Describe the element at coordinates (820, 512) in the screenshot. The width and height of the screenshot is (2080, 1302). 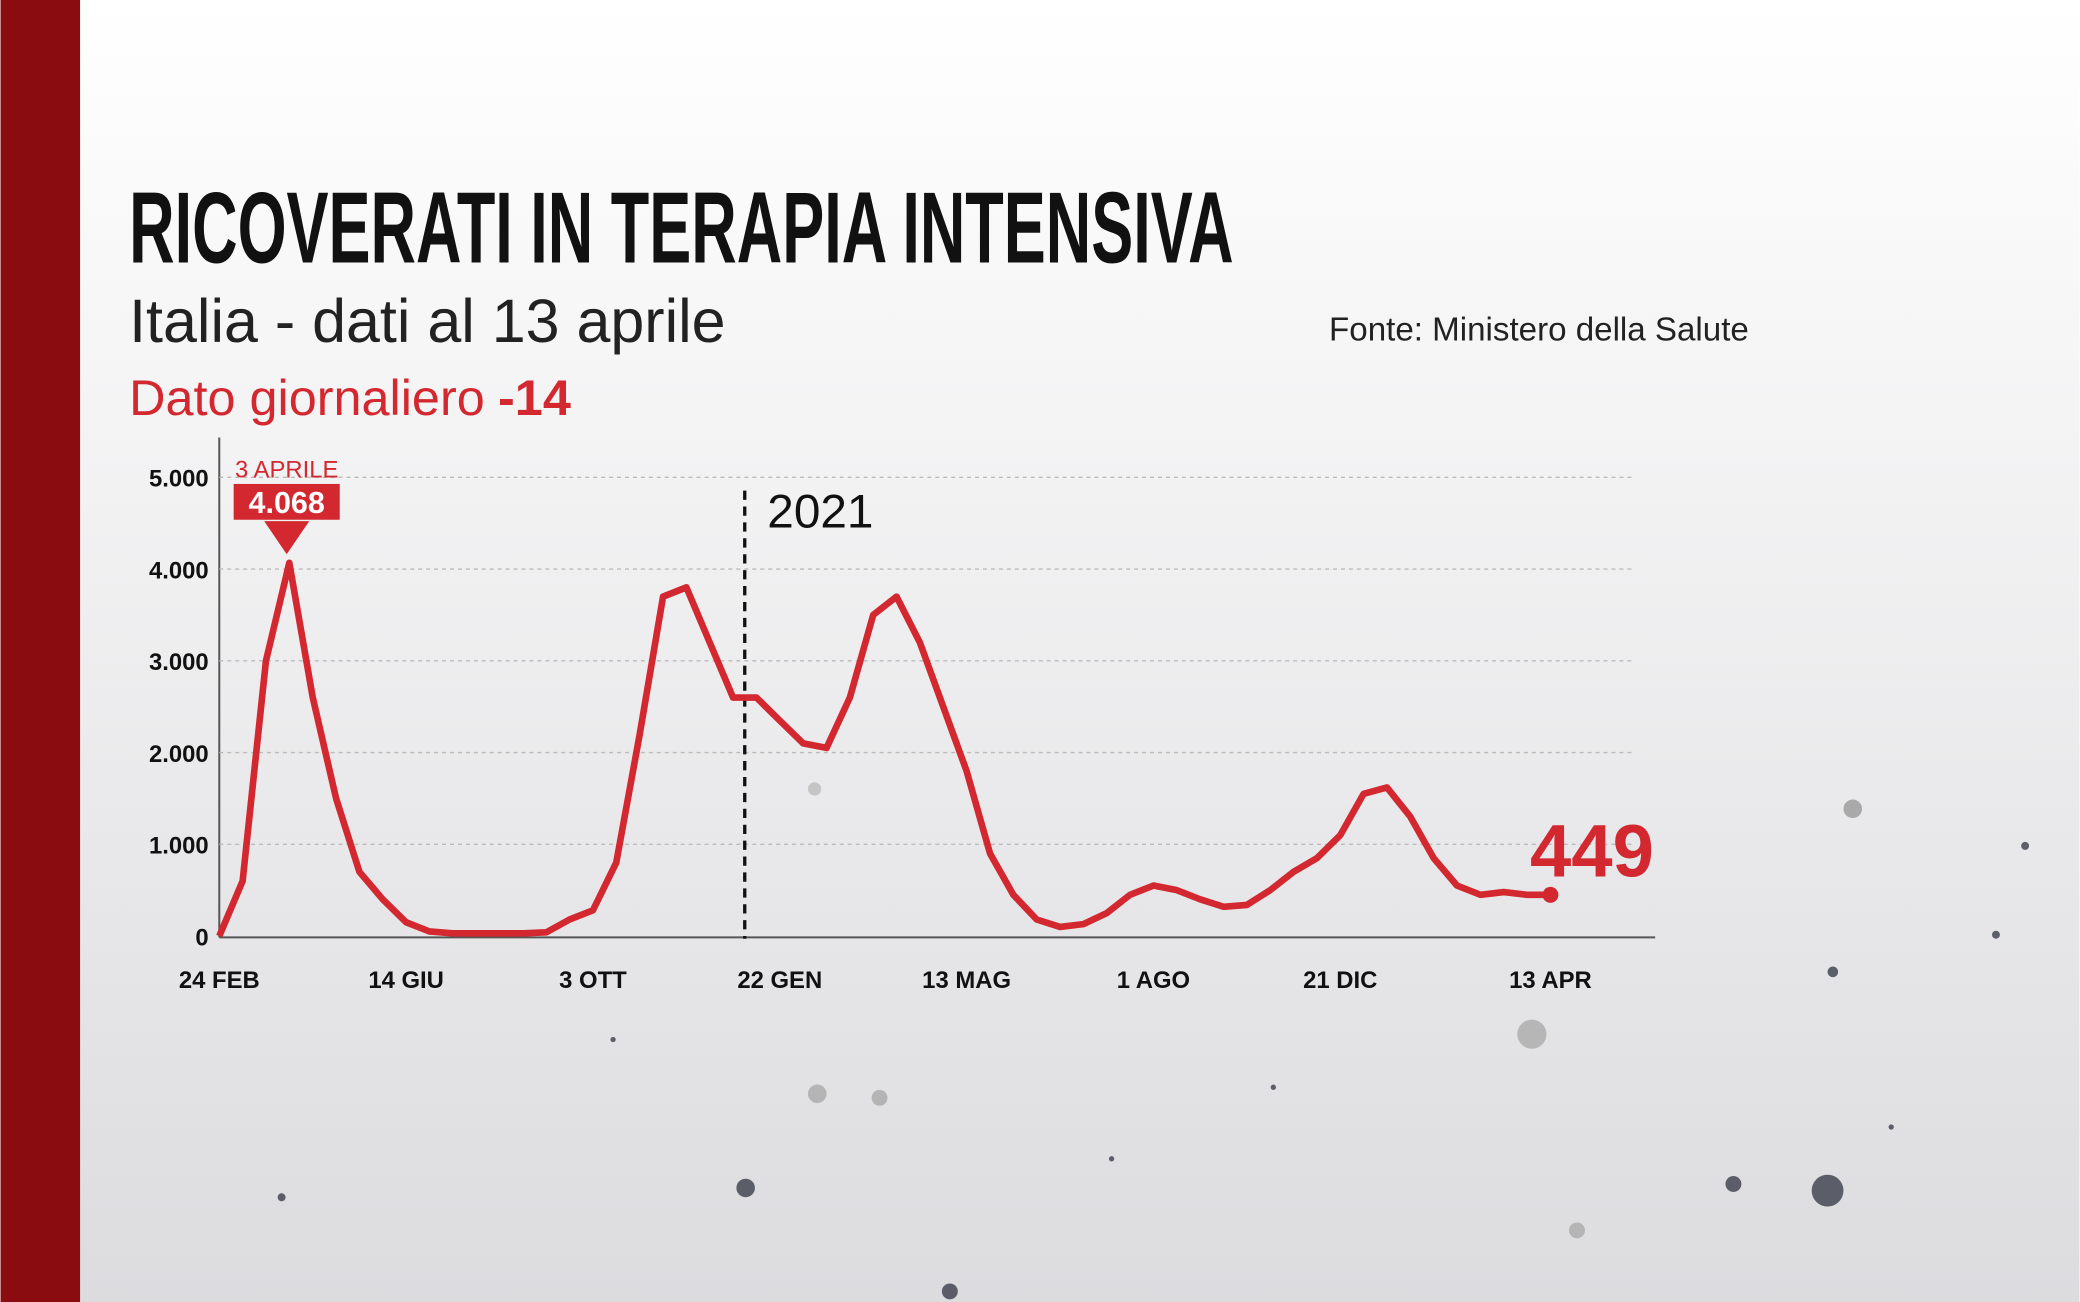
I see `year-label: 2021` at that location.